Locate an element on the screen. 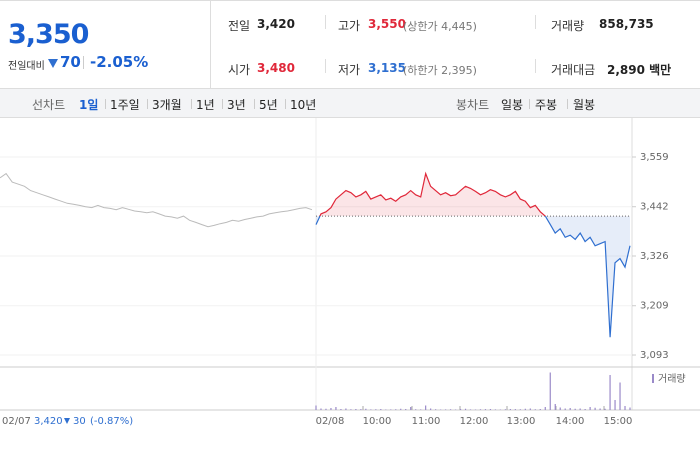  area-up is located at coordinates (432, 195).